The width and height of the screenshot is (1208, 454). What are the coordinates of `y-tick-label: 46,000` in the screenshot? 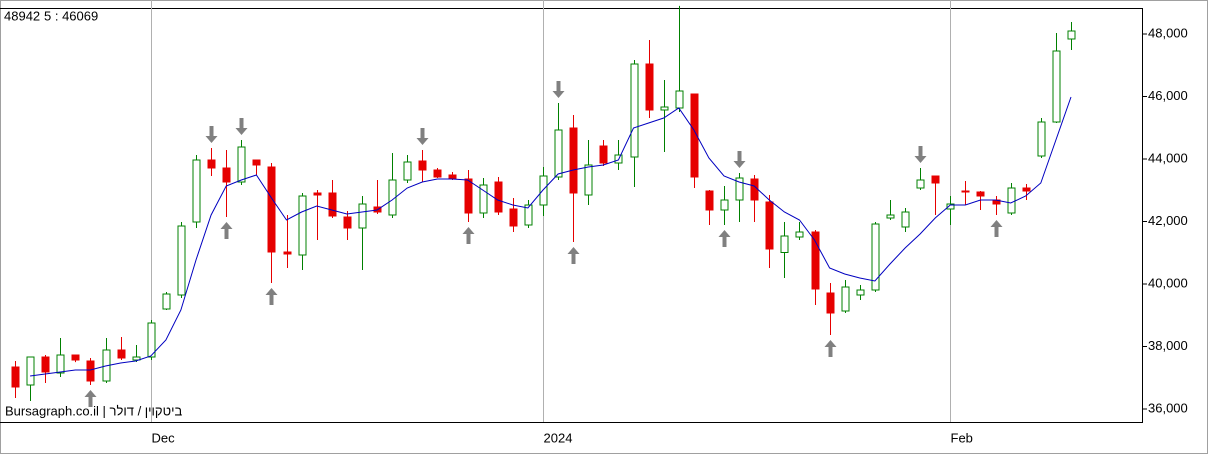 It's located at (1168, 95).